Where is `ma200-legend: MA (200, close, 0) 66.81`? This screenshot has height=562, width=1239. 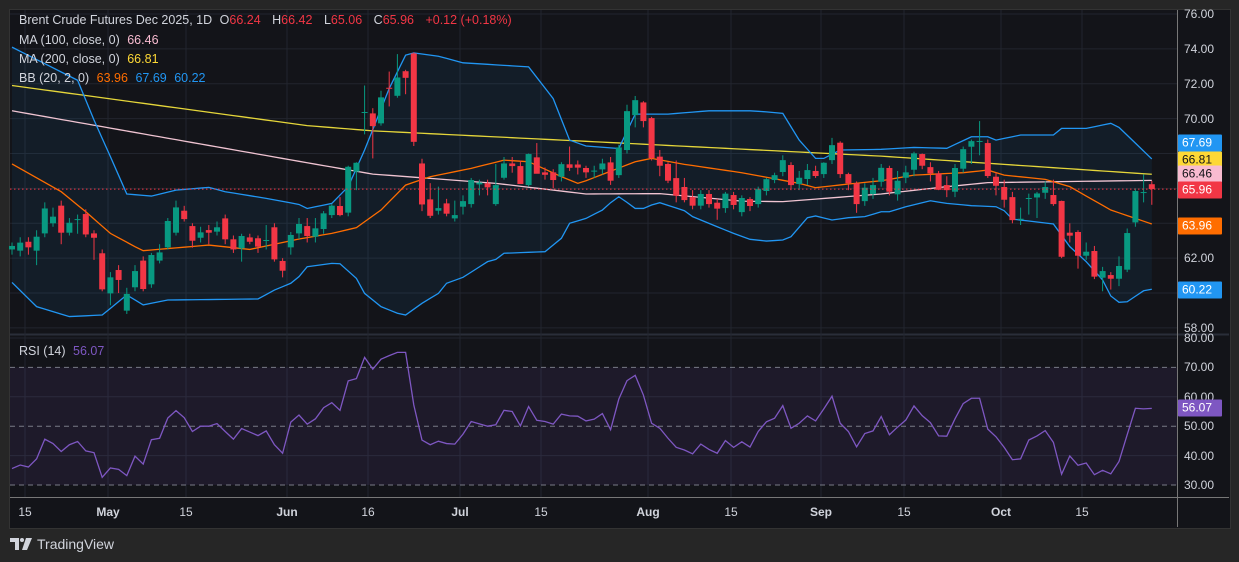
ma200-legend: MA (200, close, 0) 66.81 is located at coordinates (91, 59).